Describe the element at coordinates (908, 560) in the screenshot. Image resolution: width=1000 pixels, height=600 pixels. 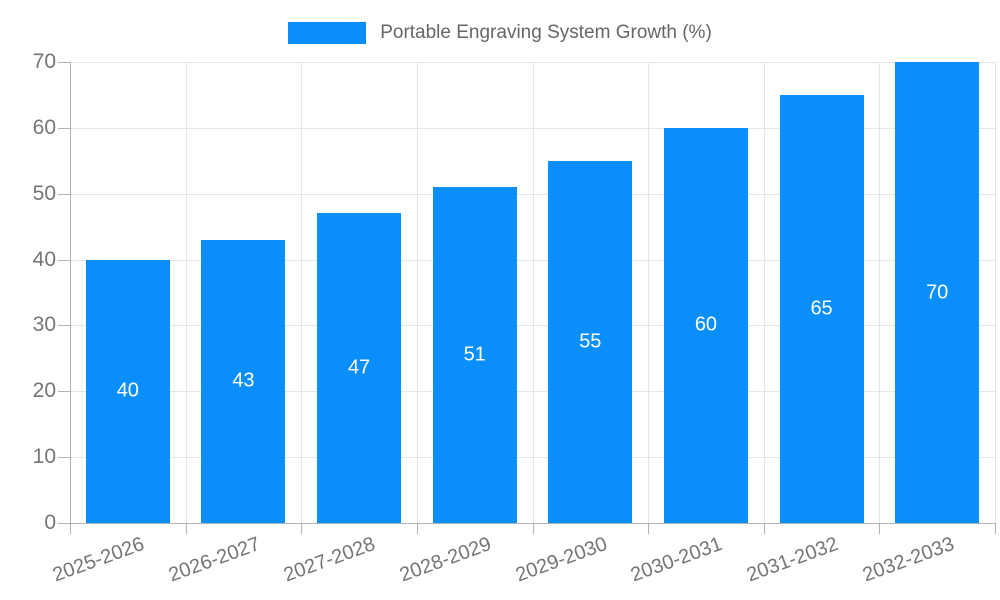
I see `x-tick-label: 2032-2033` at that location.